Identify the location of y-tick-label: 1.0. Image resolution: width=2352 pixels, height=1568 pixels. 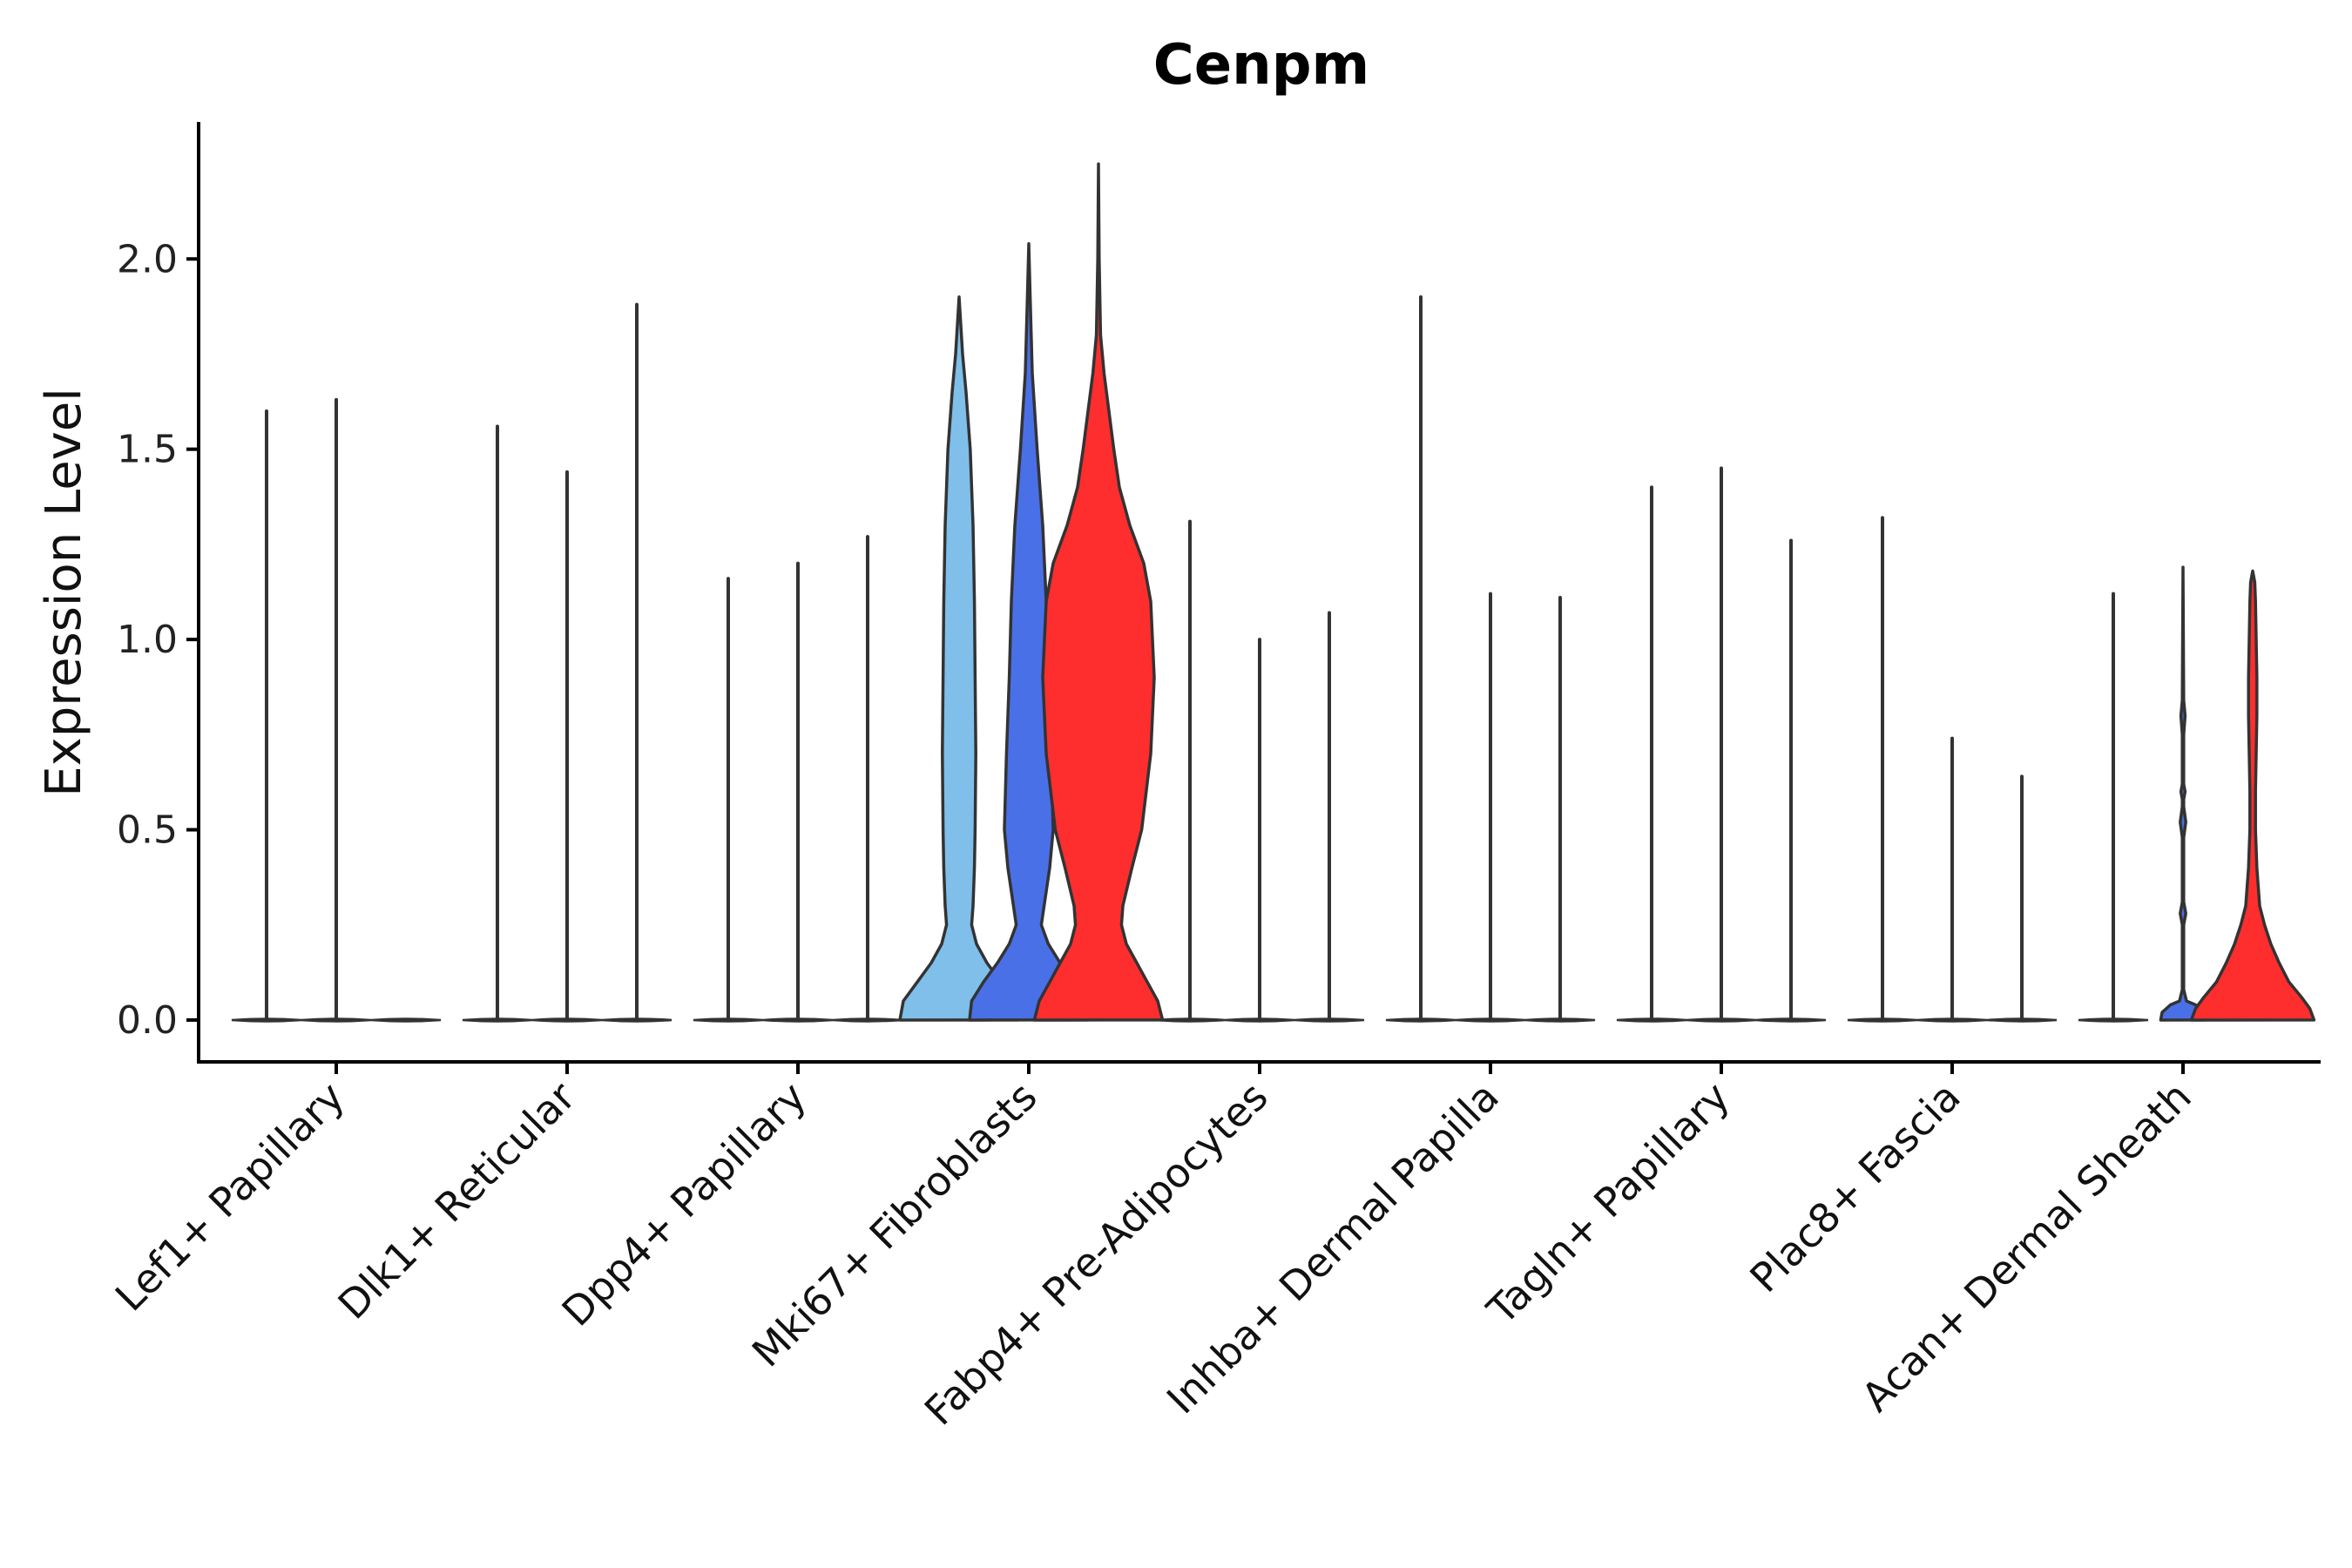
(147, 640).